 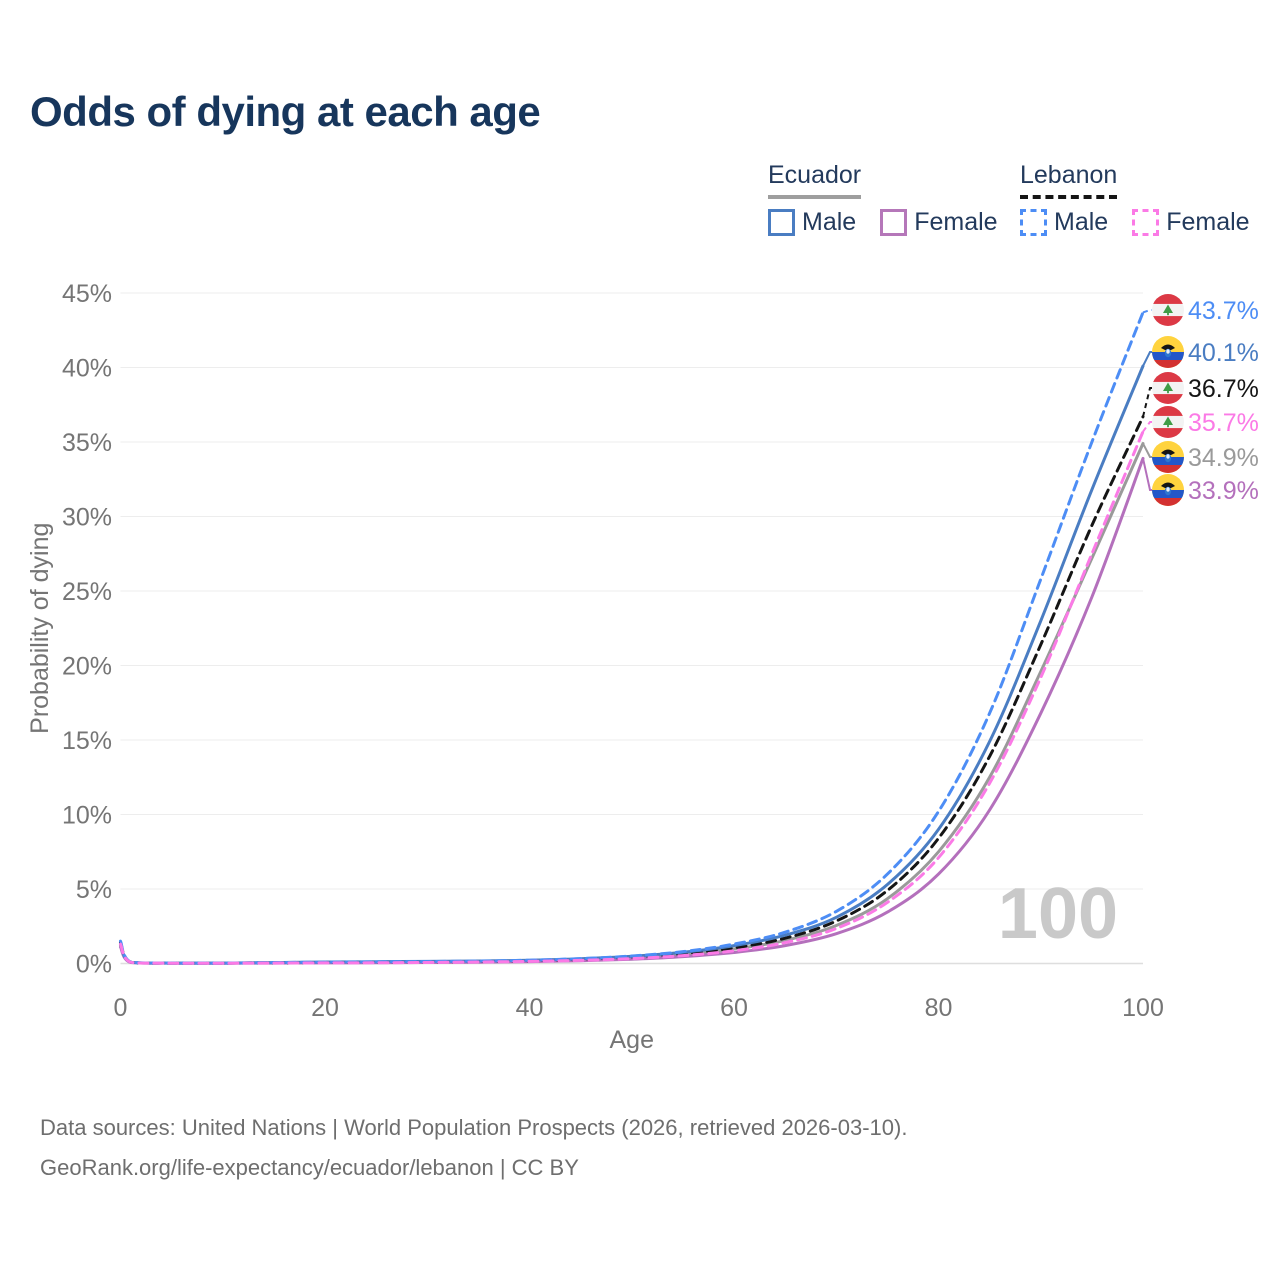 I want to click on age-watermark: 100, so click(x=1058, y=914).